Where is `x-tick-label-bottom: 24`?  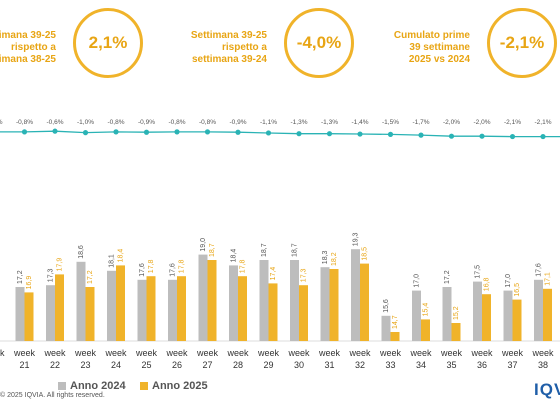 x-tick-label-bottom: 24 is located at coordinates (116, 365).